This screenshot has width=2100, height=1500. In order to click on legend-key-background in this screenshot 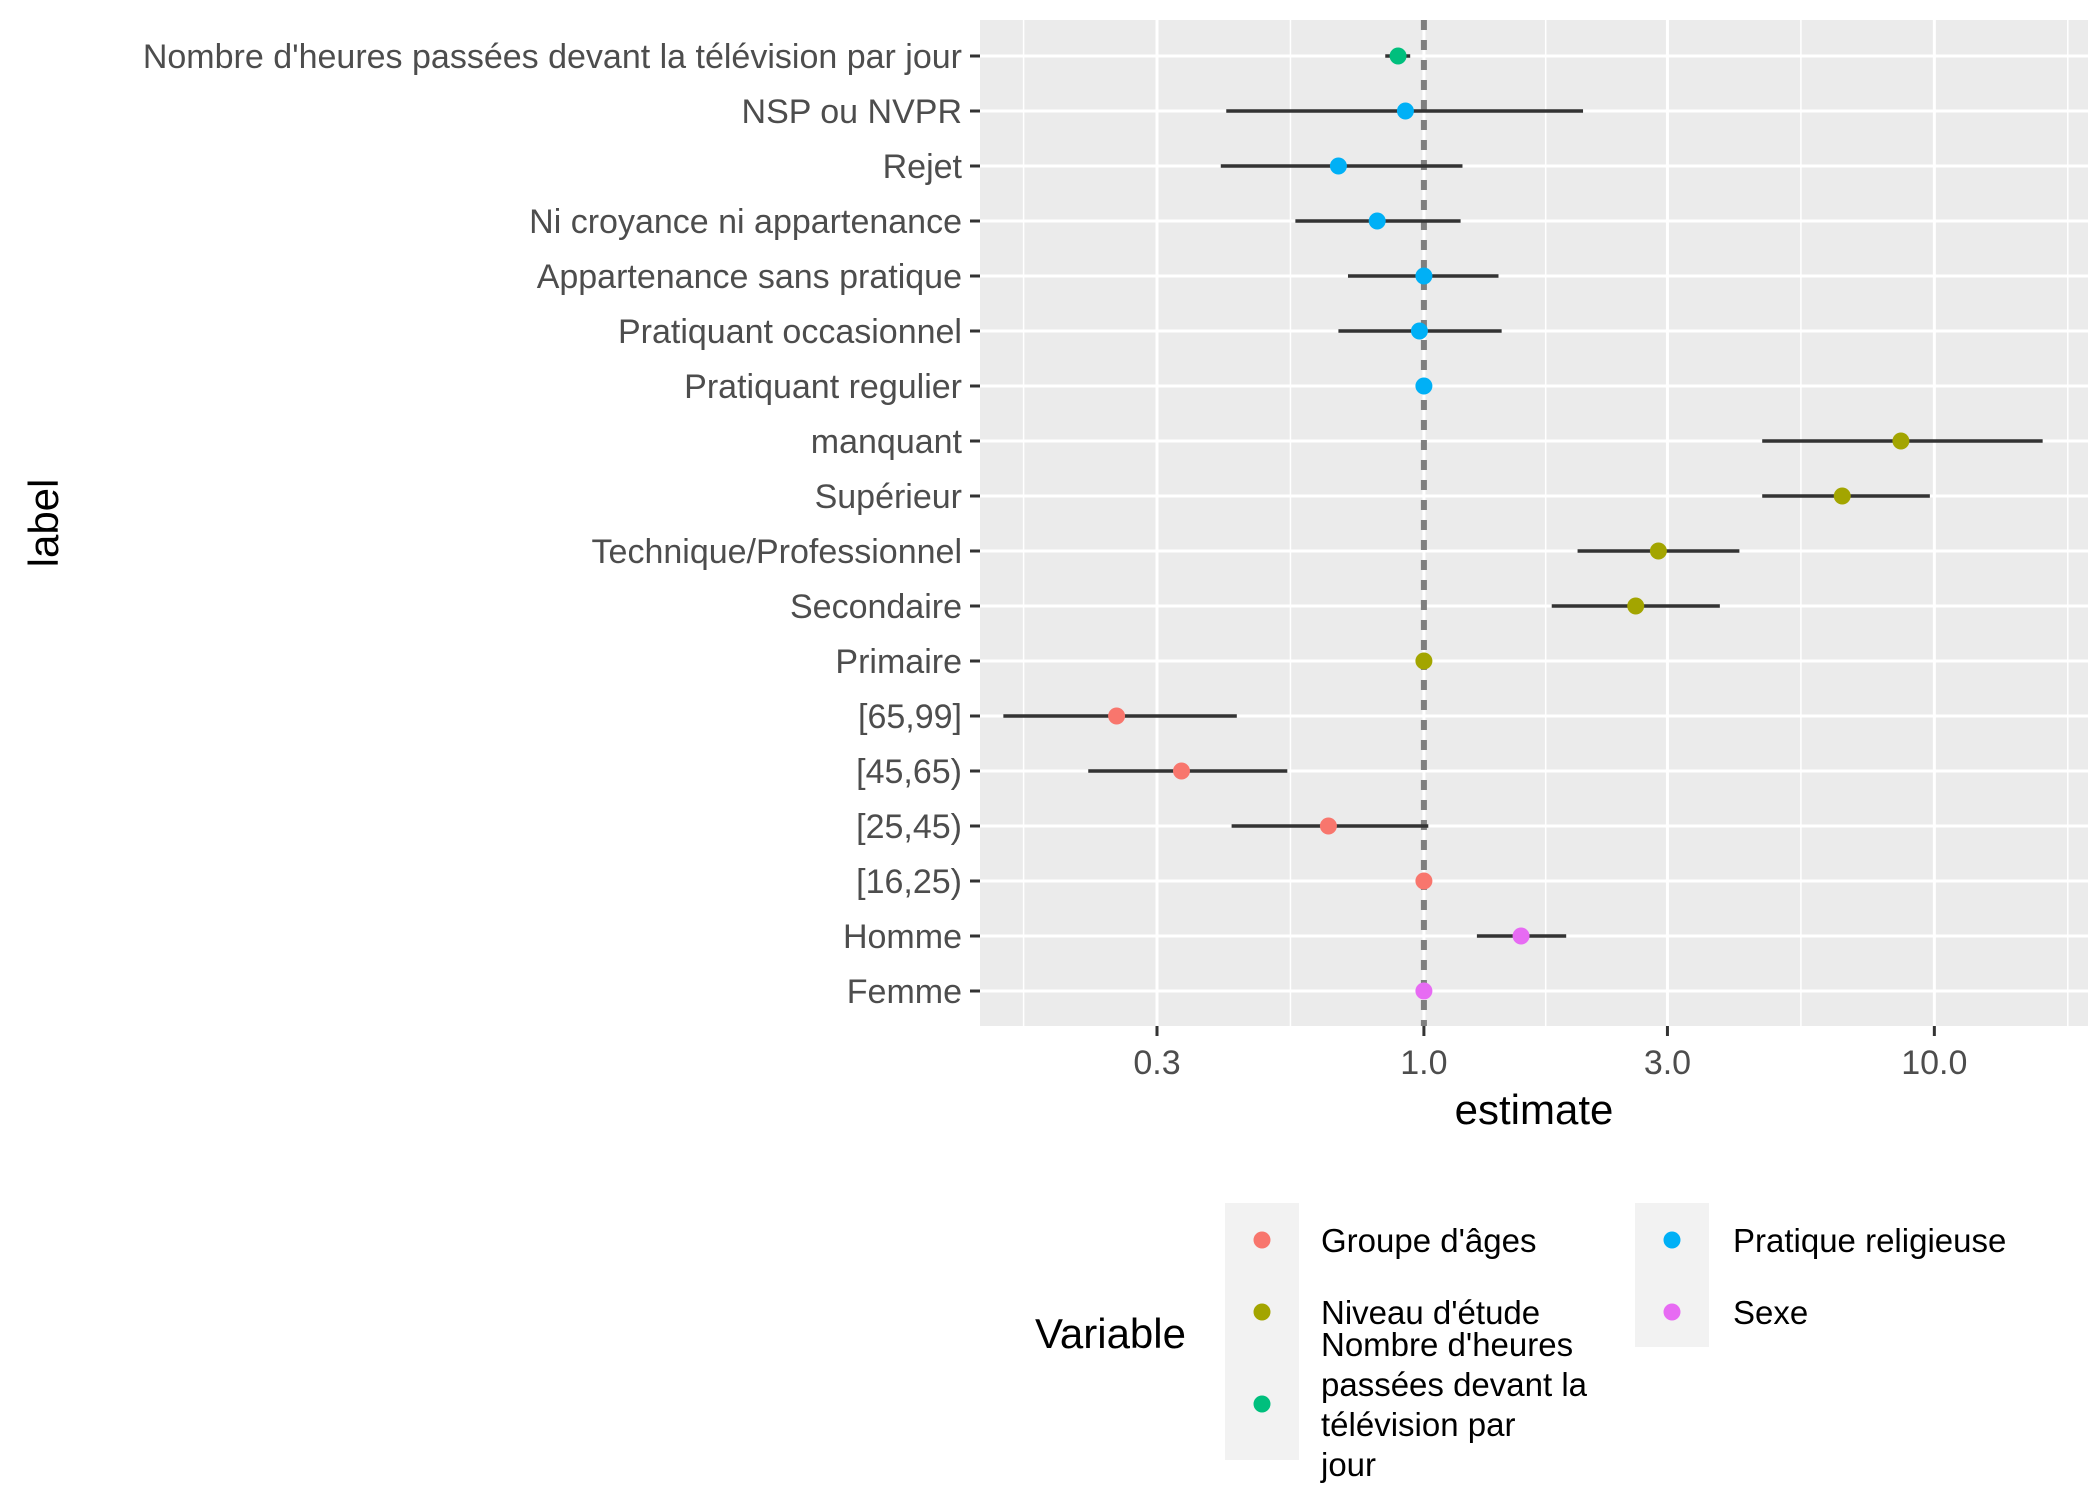, I will do `click(1672, 1275)`.